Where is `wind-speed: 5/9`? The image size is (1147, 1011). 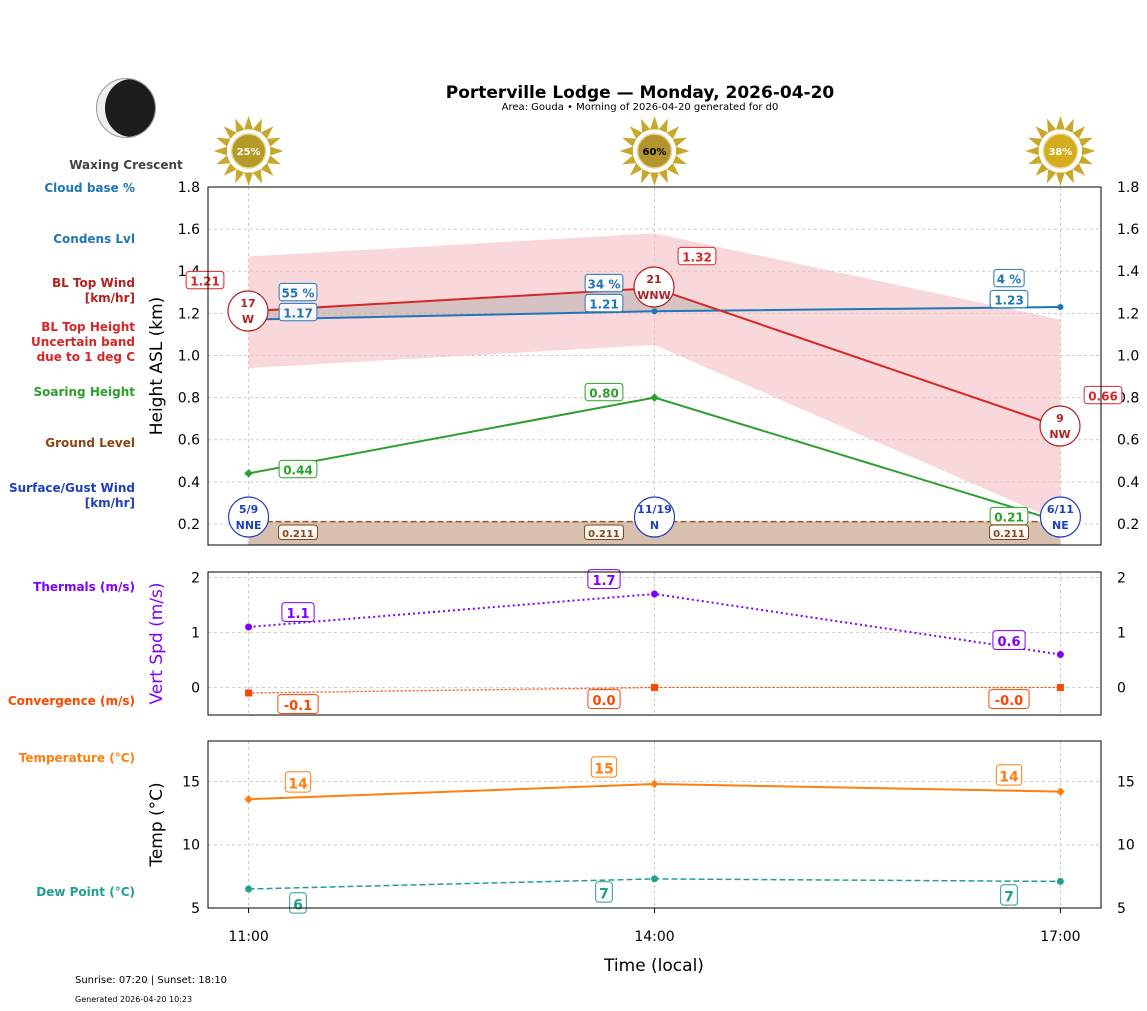
wind-speed: 5/9 is located at coordinates (248, 509).